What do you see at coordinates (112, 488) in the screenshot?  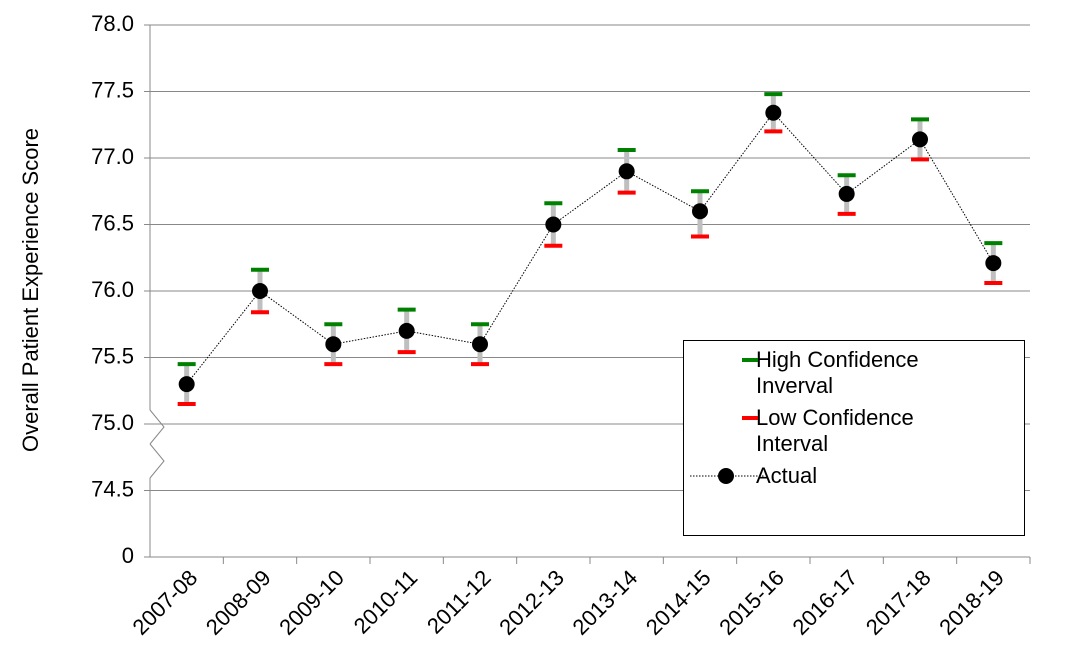 I see `y-tick-label: 74.5` at bounding box center [112, 488].